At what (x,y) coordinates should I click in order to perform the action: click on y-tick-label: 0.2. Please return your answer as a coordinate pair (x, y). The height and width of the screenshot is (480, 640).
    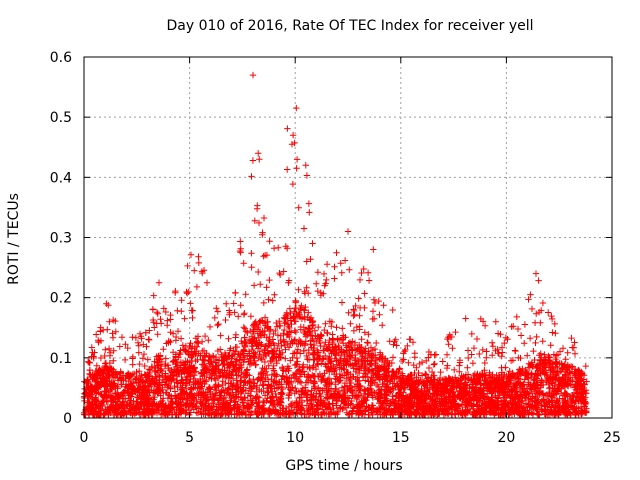
    Looking at the image, I should click on (61, 299).